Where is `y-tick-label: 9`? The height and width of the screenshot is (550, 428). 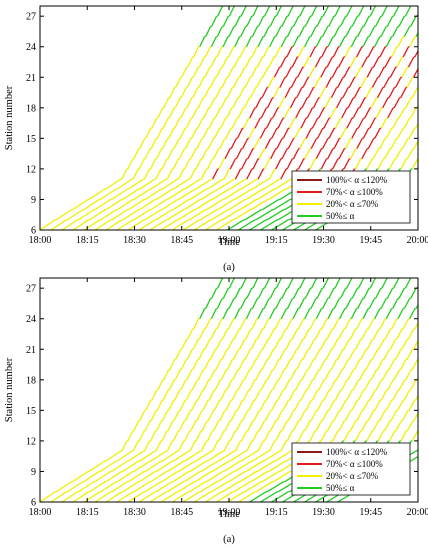
y-tick-label: 9 is located at coordinates (33, 472).